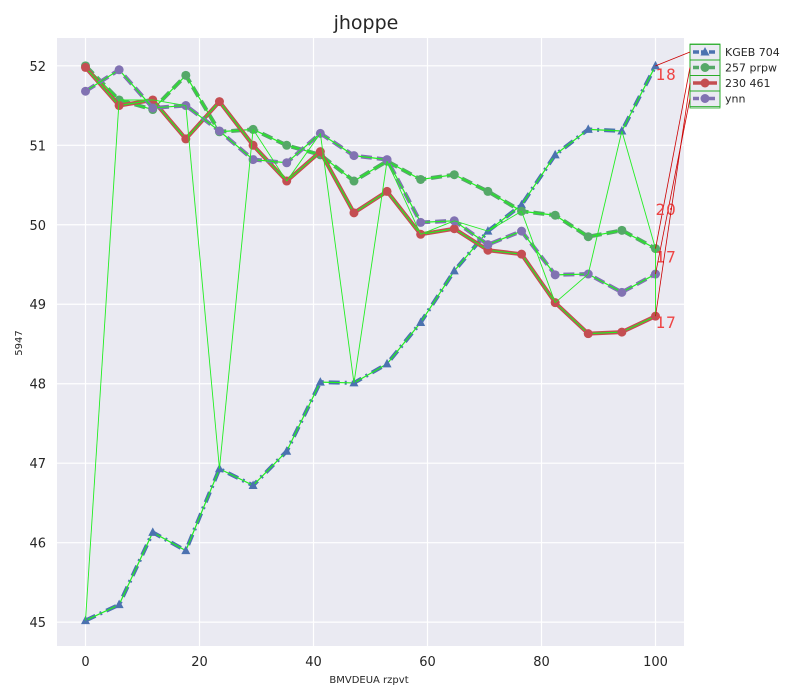 The height and width of the screenshot is (700, 800). I want to click on legend: KGEB 704 257 prpw 230 461 ynn, so click(734, 76).